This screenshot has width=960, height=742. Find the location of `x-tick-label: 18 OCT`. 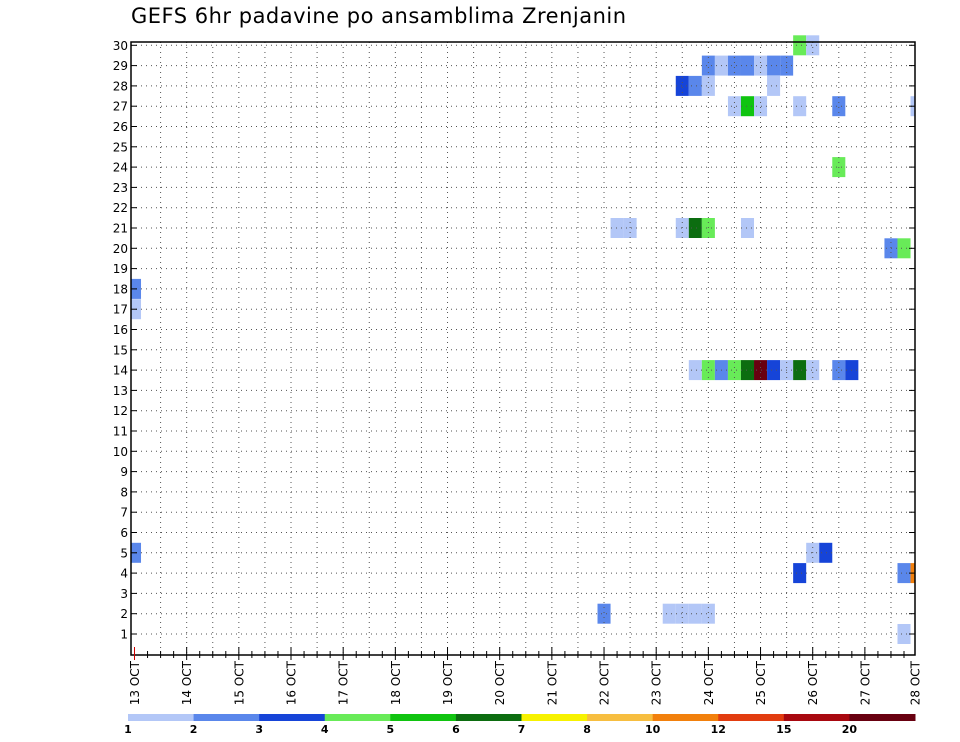

x-tick-label: 18 OCT is located at coordinates (396, 682).